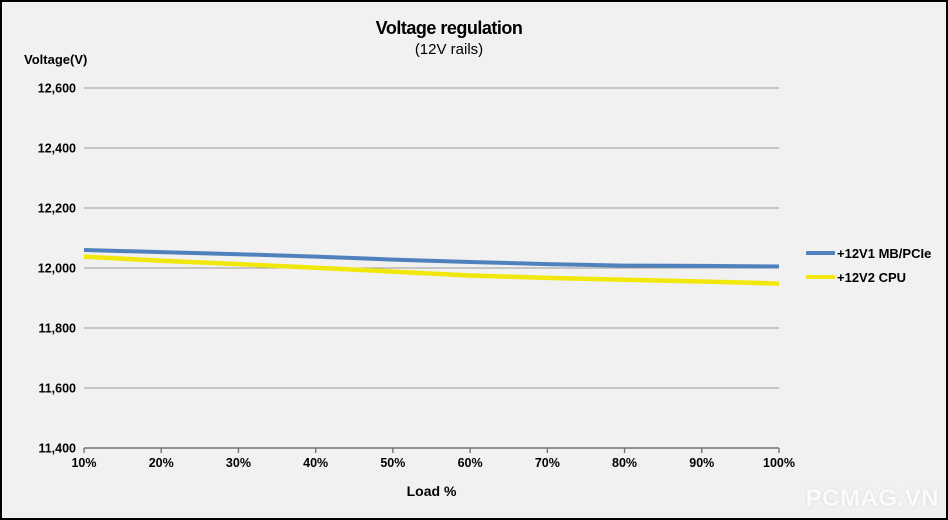 The height and width of the screenshot is (520, 948). I want to click on chart-subtitle: (12V rails), so click(449, 49).